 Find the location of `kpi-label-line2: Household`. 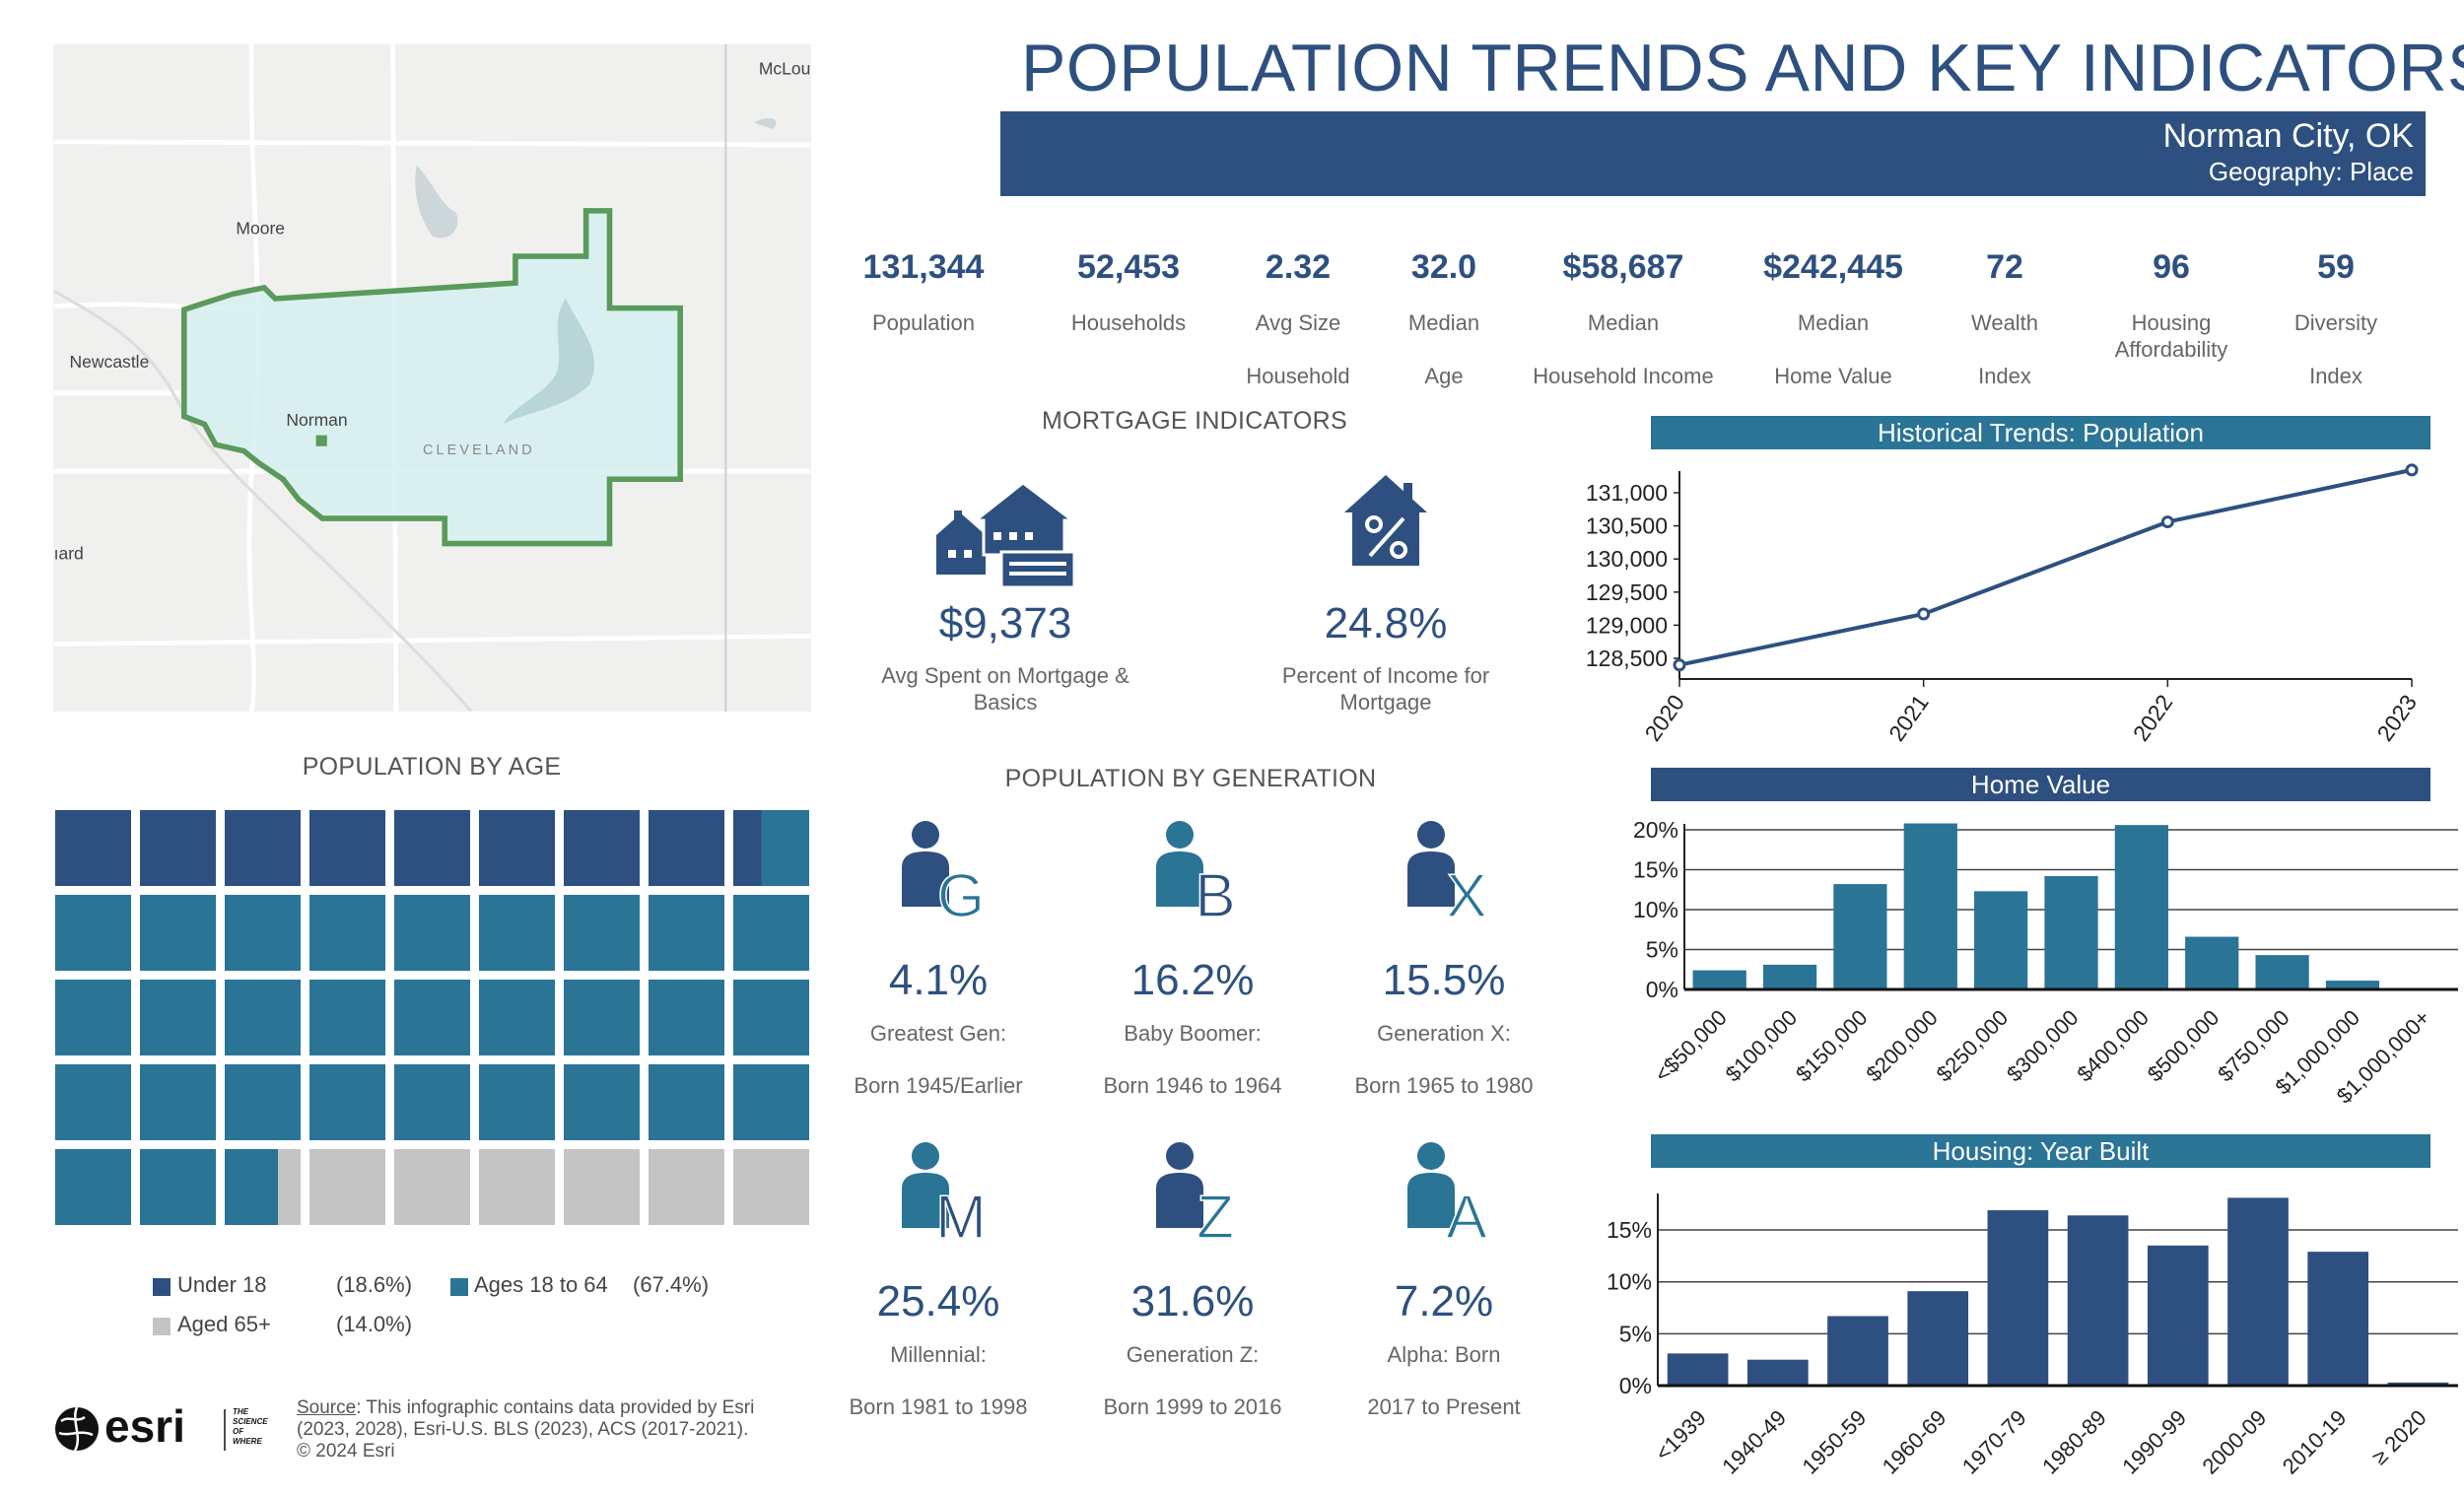

kpi-label-line2: Household is located at coordinates (1298, 376).